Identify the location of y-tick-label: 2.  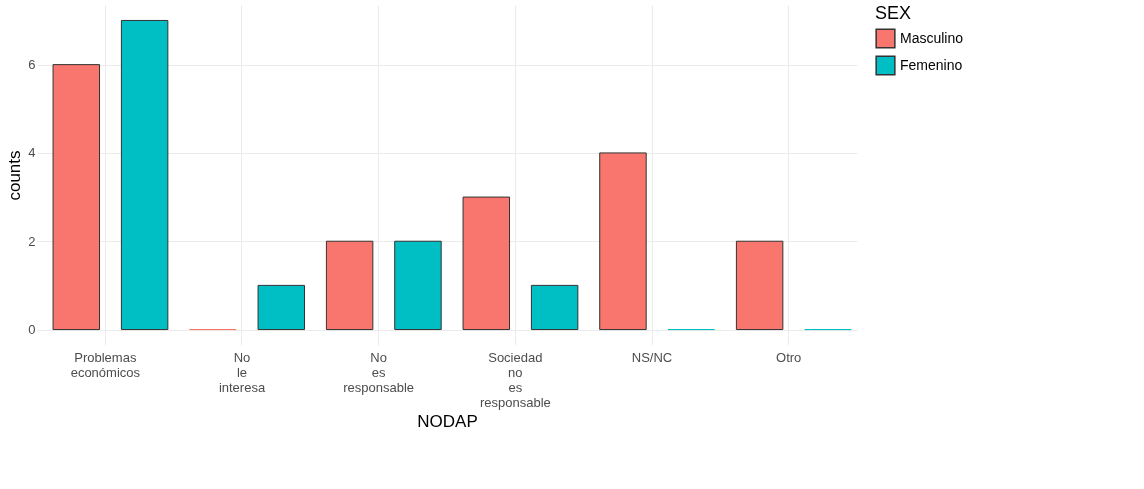
(32, 241).